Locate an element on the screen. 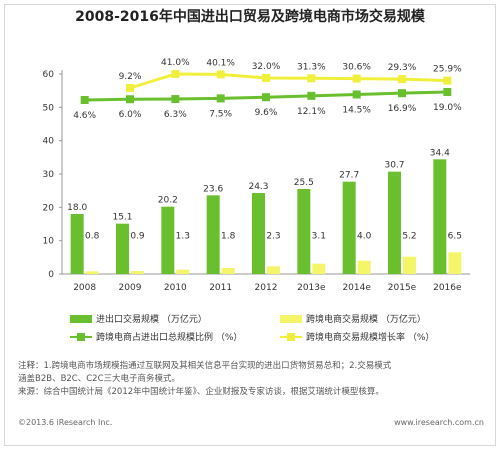  bar-trade-label-2010: 20.2 is located at coordinates (168, 201).